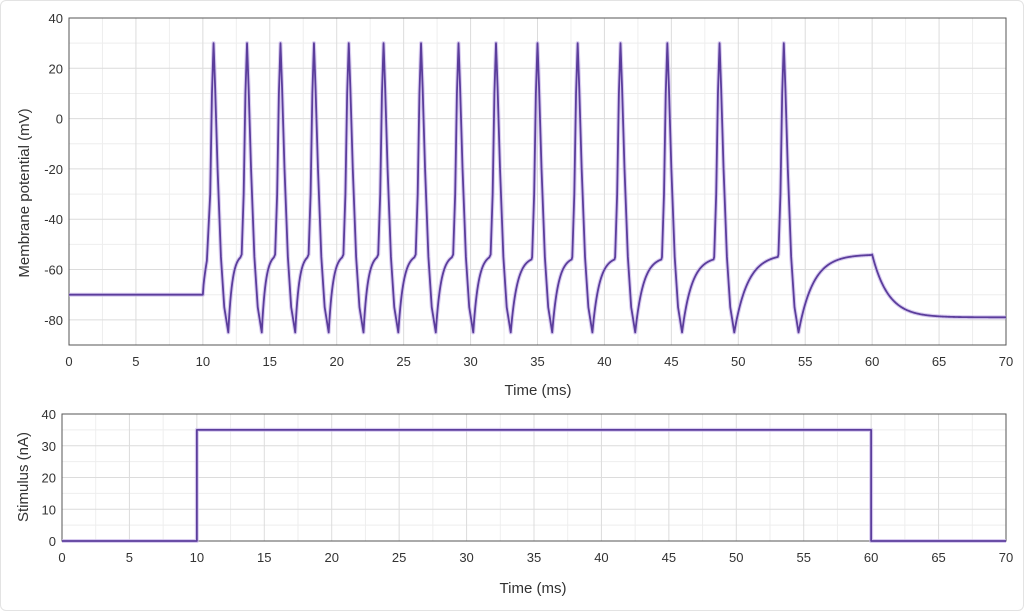 Image resolution: width=1024 pixels, height=613 pixels. I want to click on top-x-tick-label: 35, so click(537, 361).